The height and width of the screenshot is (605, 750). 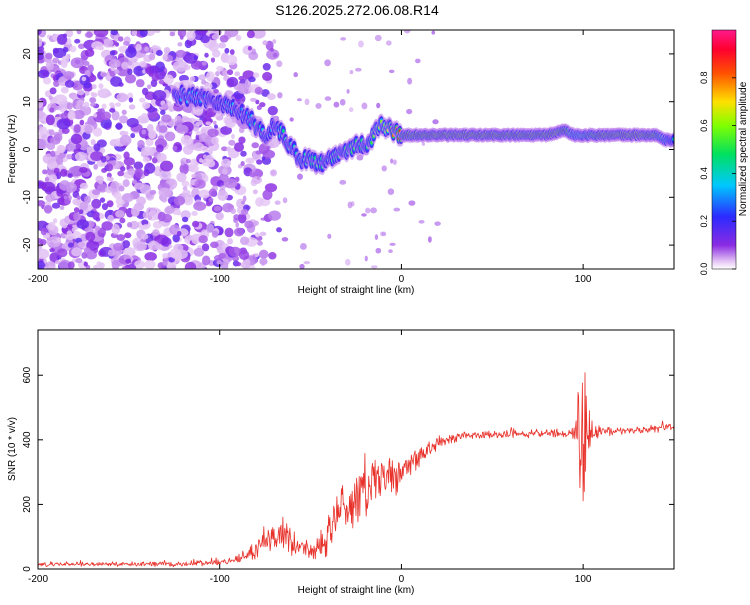 What do you see at coordinates (402, 579) in the screenshot?
I see `snr-x-tick-label: 0` at bounding box center [402, 579].